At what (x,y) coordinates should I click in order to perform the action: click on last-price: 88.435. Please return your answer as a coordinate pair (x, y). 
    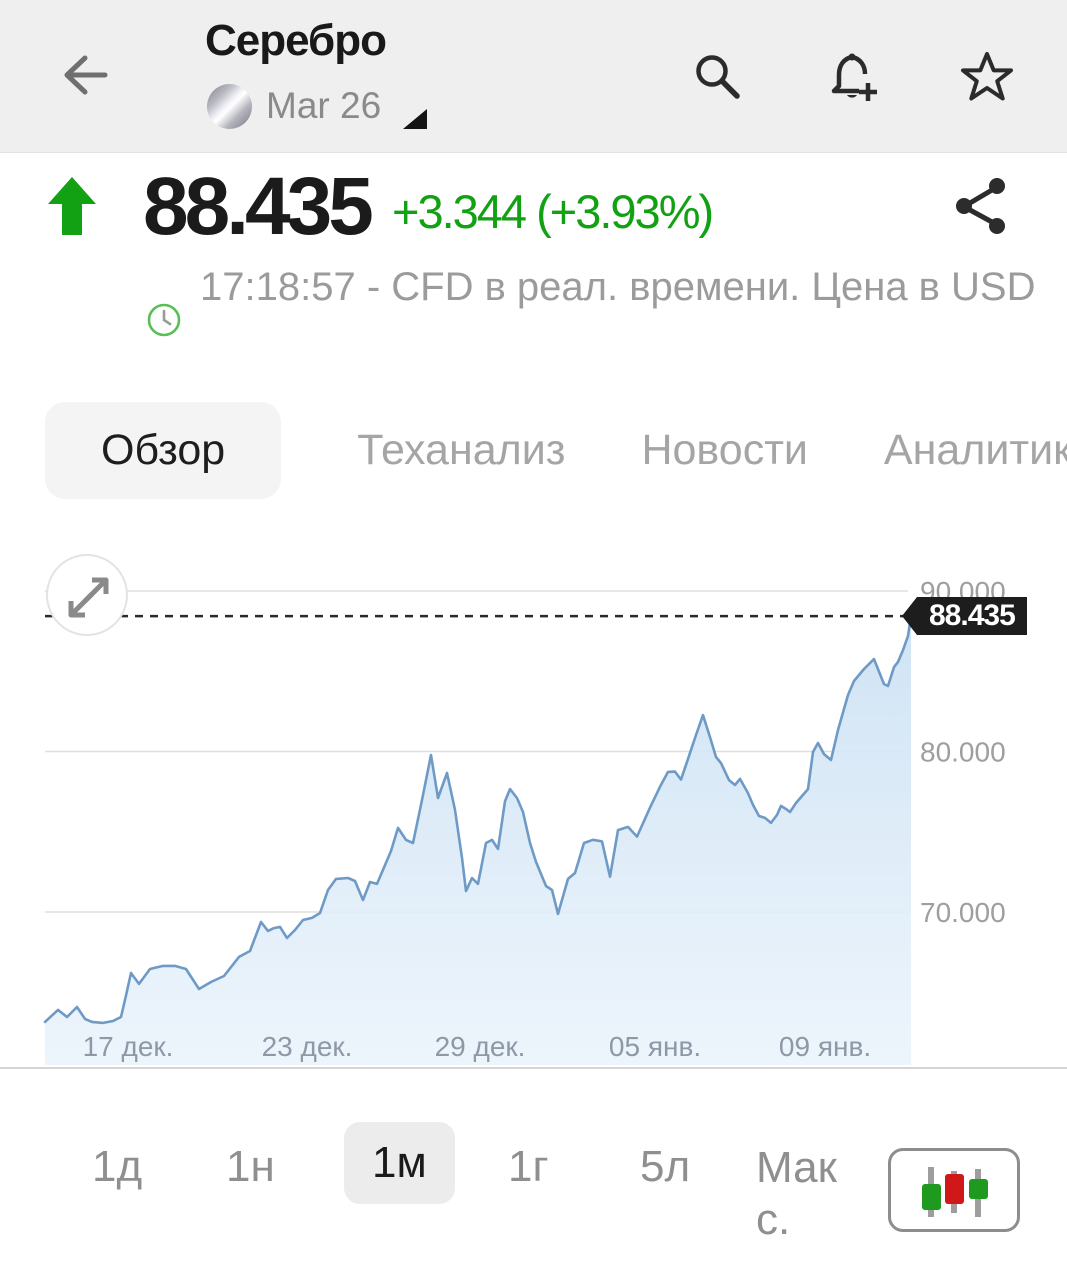
    Looking at the image, I should click on (258, 206).